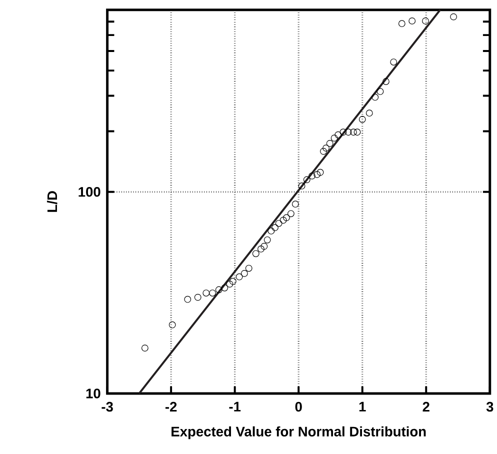  What do you see at coordinates (362, 407) in the screenshot?
I see `x-tick-label: 1` at bounding box center [362, 407].